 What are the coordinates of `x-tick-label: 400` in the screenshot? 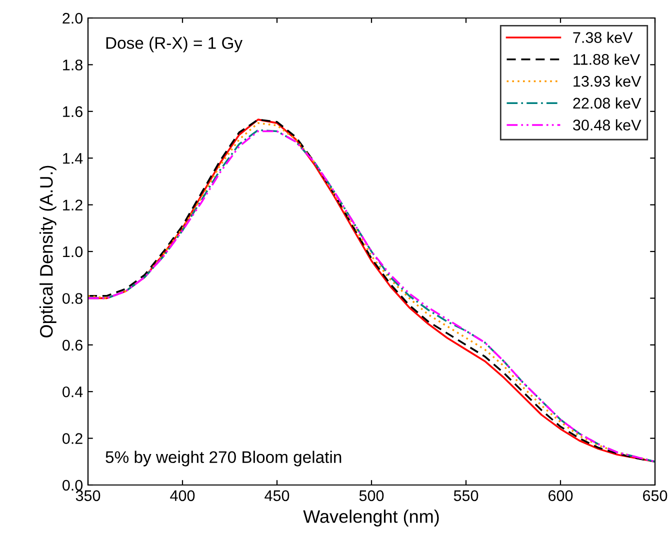 It's located at (182, 496).